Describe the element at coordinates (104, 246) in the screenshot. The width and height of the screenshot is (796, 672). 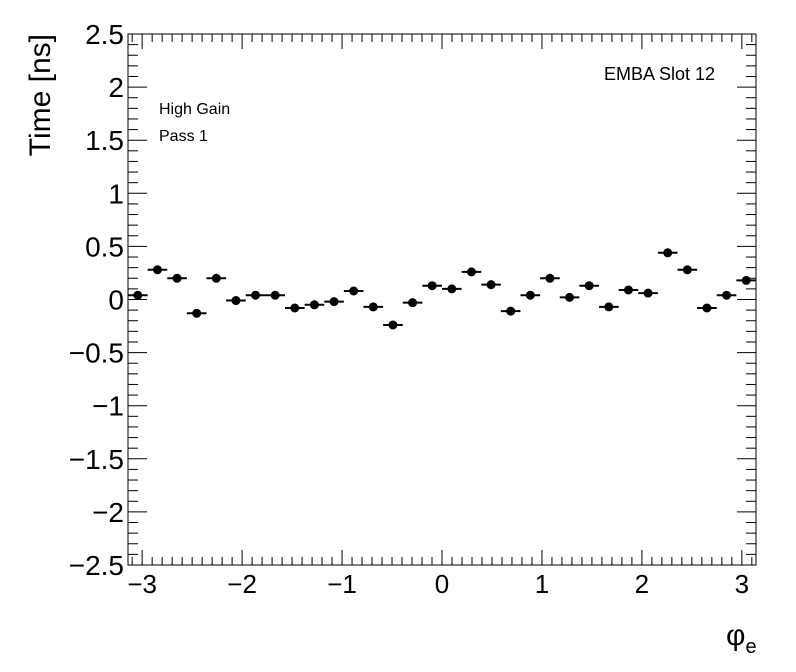
I see `y-tick-label: 0.5` at that location.